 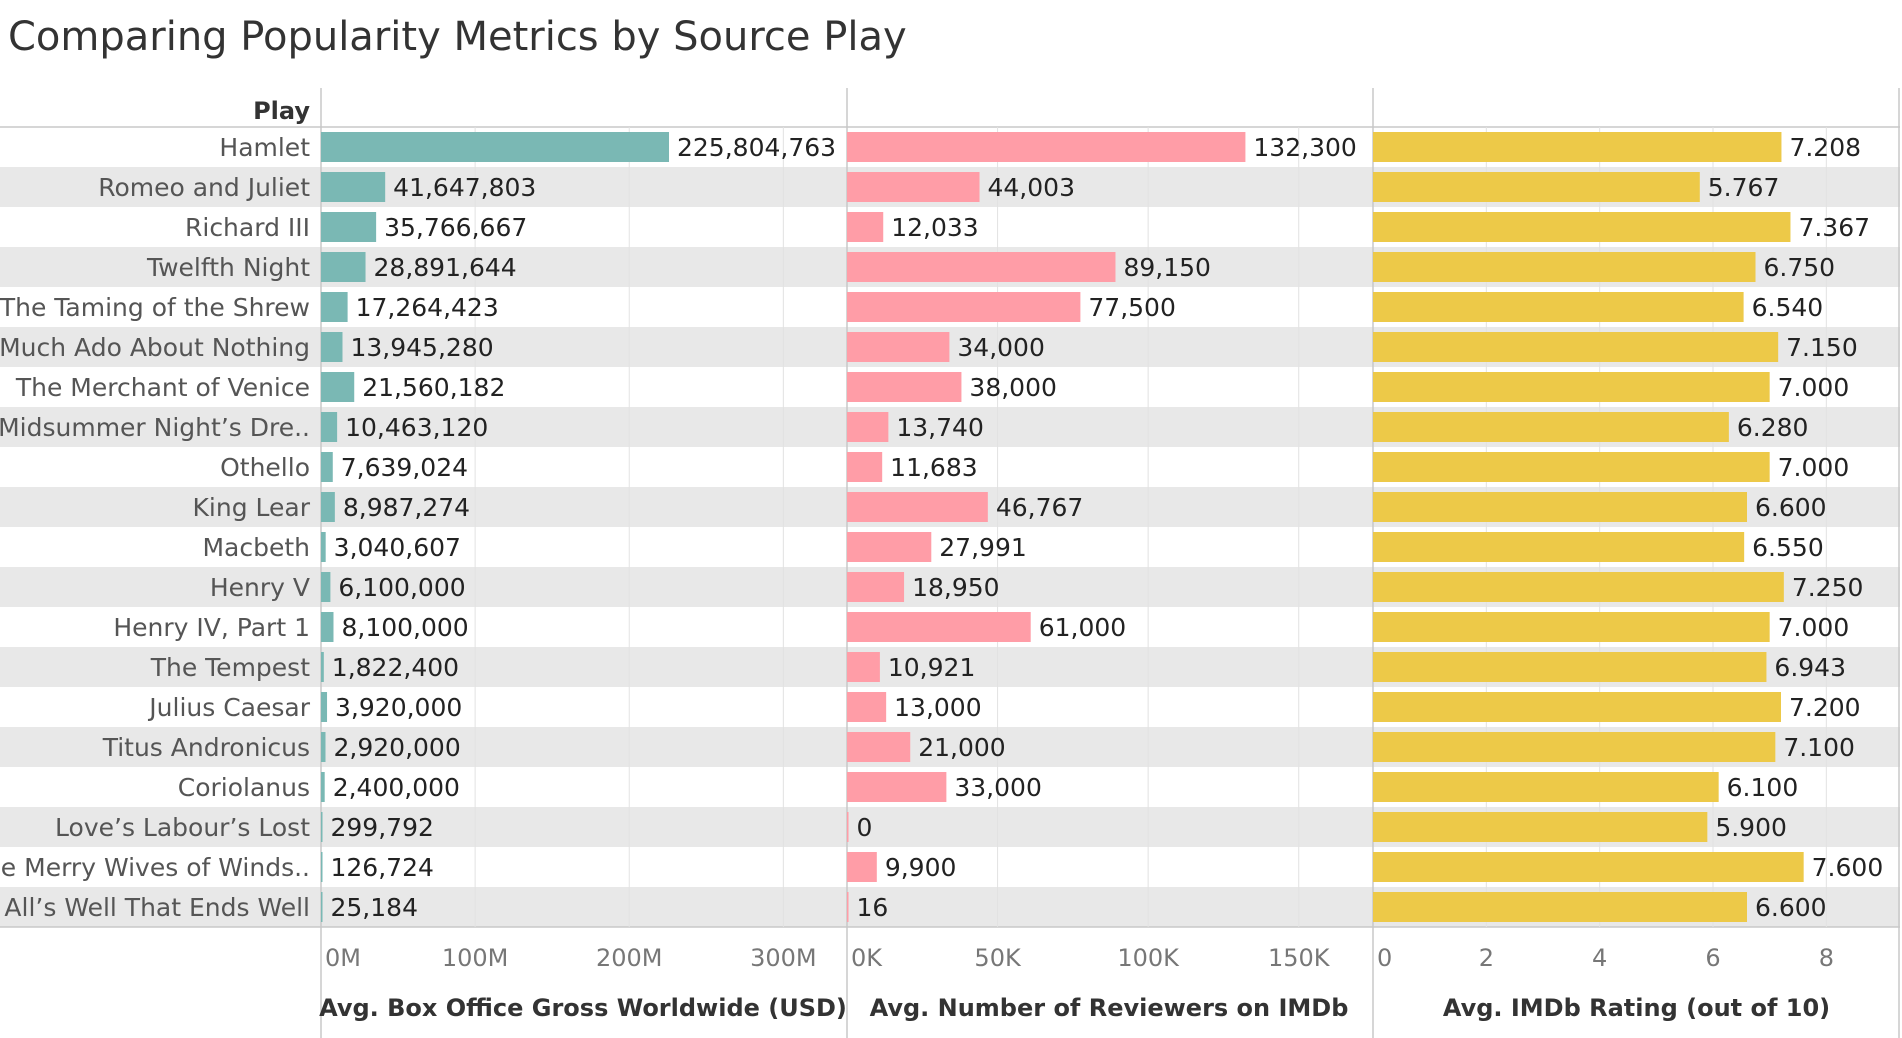 What do you see at coordinates (155, 867) in the screenshot?
I see `category-label: The Merry Wives of Winds..` at bounding box center [155, 867].